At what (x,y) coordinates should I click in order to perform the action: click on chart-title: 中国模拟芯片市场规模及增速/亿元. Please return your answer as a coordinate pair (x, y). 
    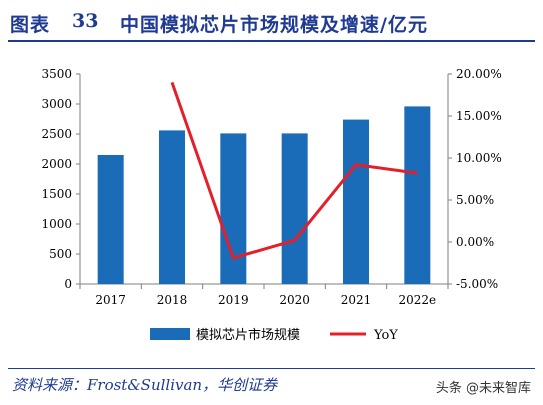
    Looking at the image, I should click on (274, 25).